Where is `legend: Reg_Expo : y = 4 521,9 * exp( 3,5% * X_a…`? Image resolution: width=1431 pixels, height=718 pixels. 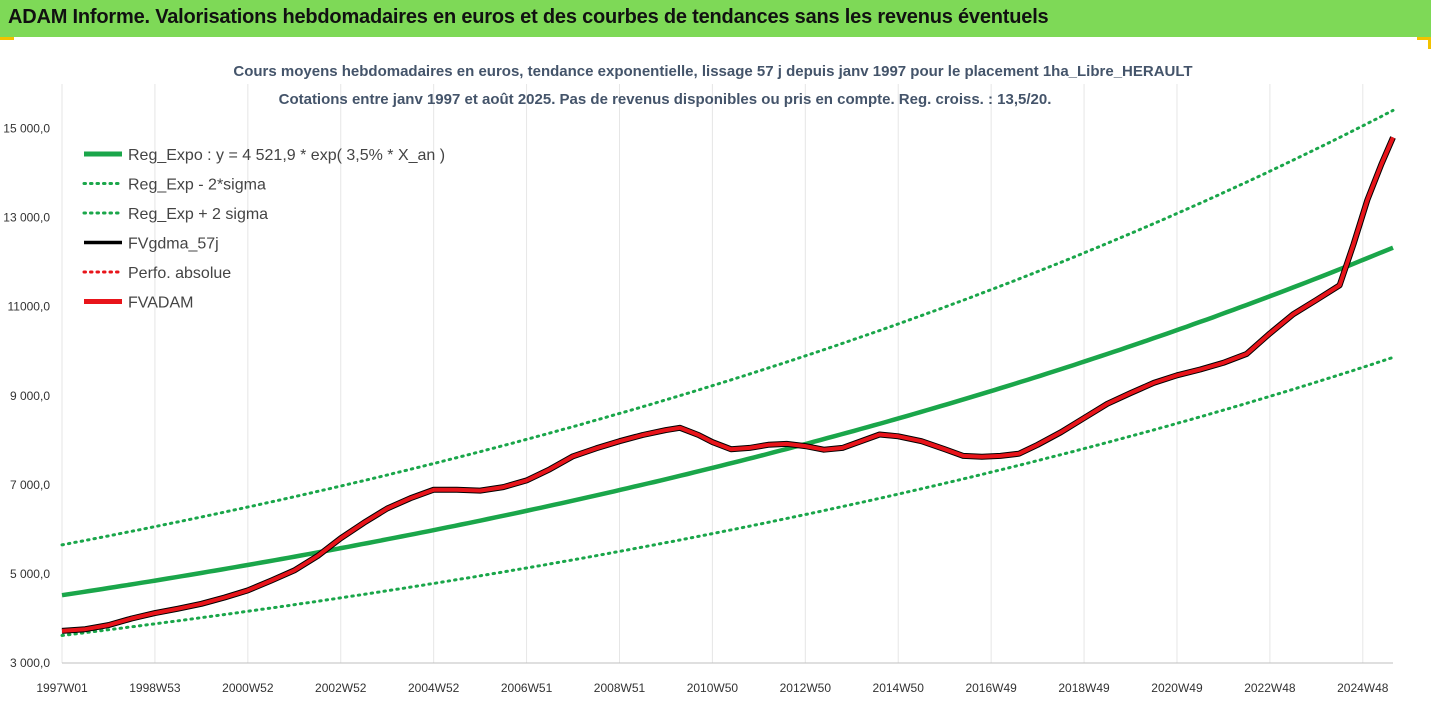
legend: Reg_Expo : y = 4 521,9 * exp( 3,5% * X_a… is located at coordinates (263, 229).